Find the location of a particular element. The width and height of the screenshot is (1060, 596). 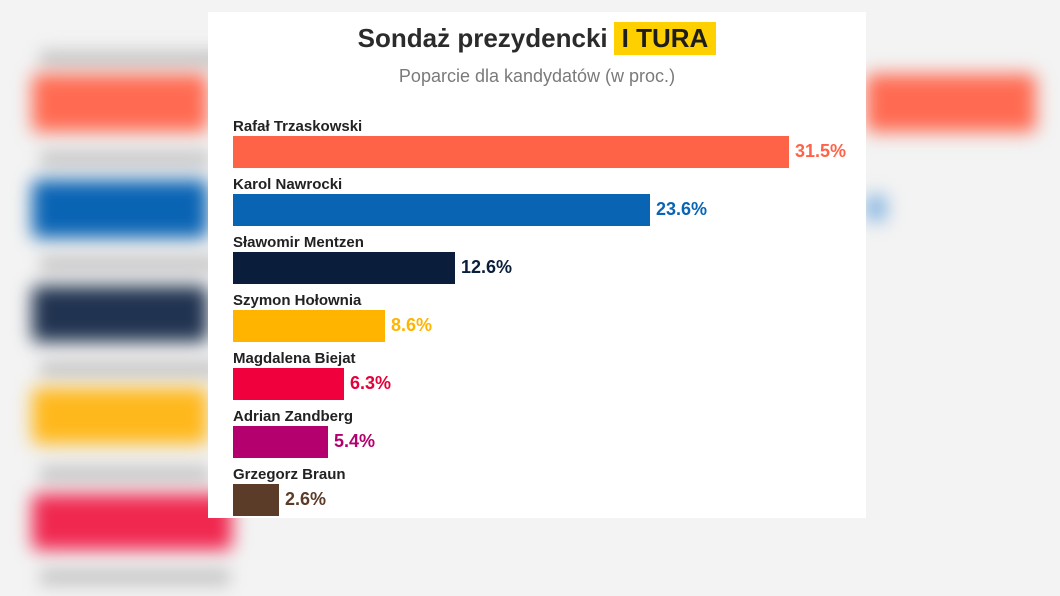

bar-row: Grzegorz Braun 2.6% is located at coordinates (548, 495).